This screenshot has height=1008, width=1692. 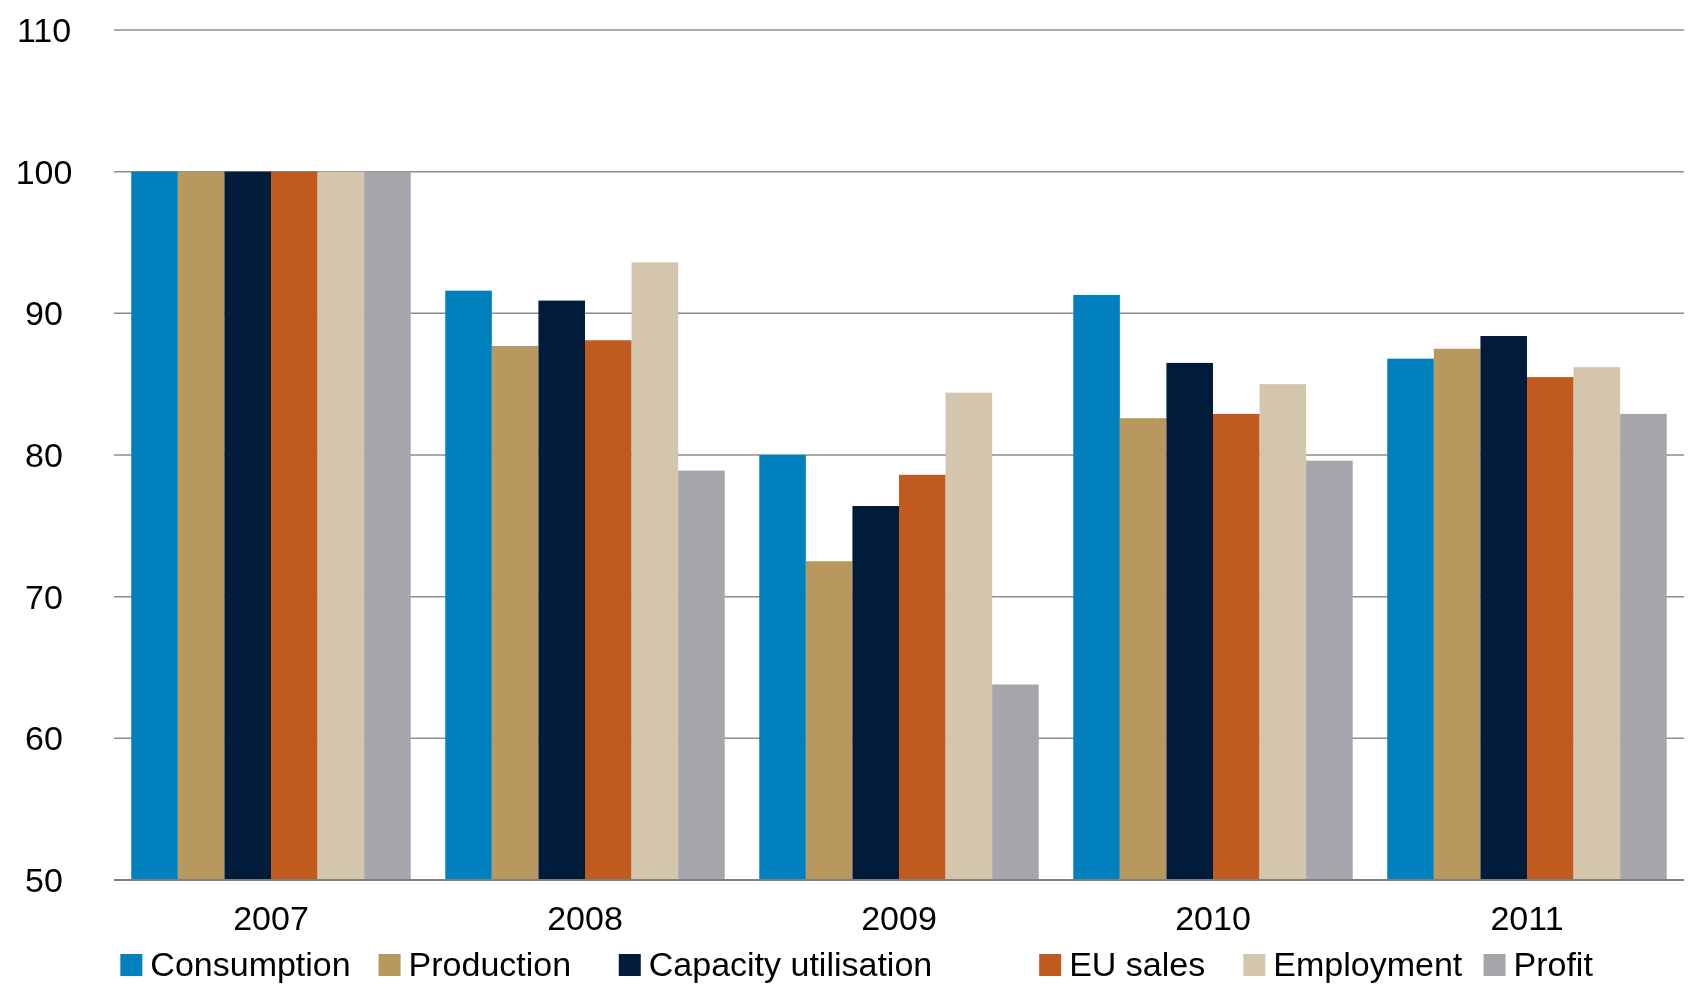 I want to click on x-tick-label: 2009, so click(x=899, y=918).